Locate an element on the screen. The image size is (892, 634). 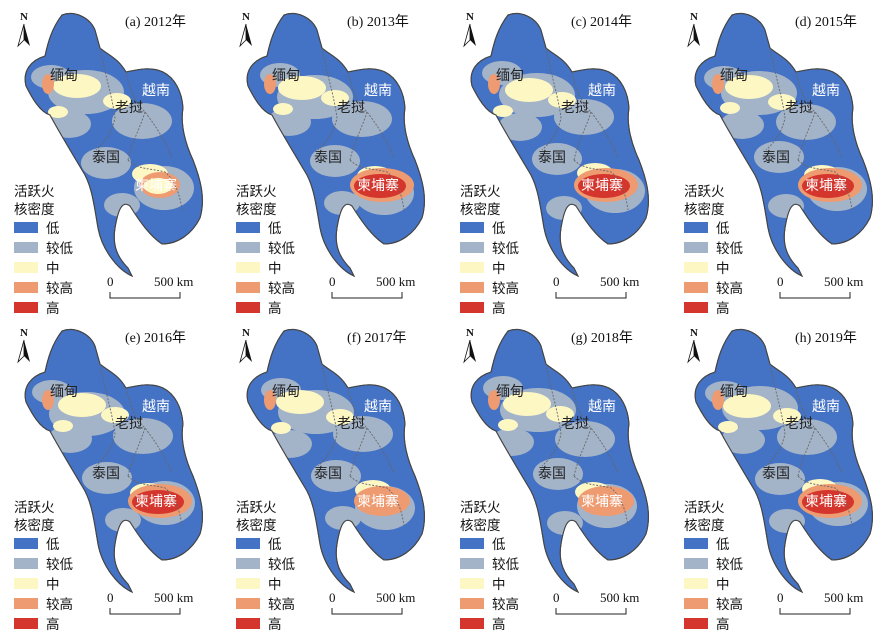
scale-bar-line is located at coordinates (815, 611).